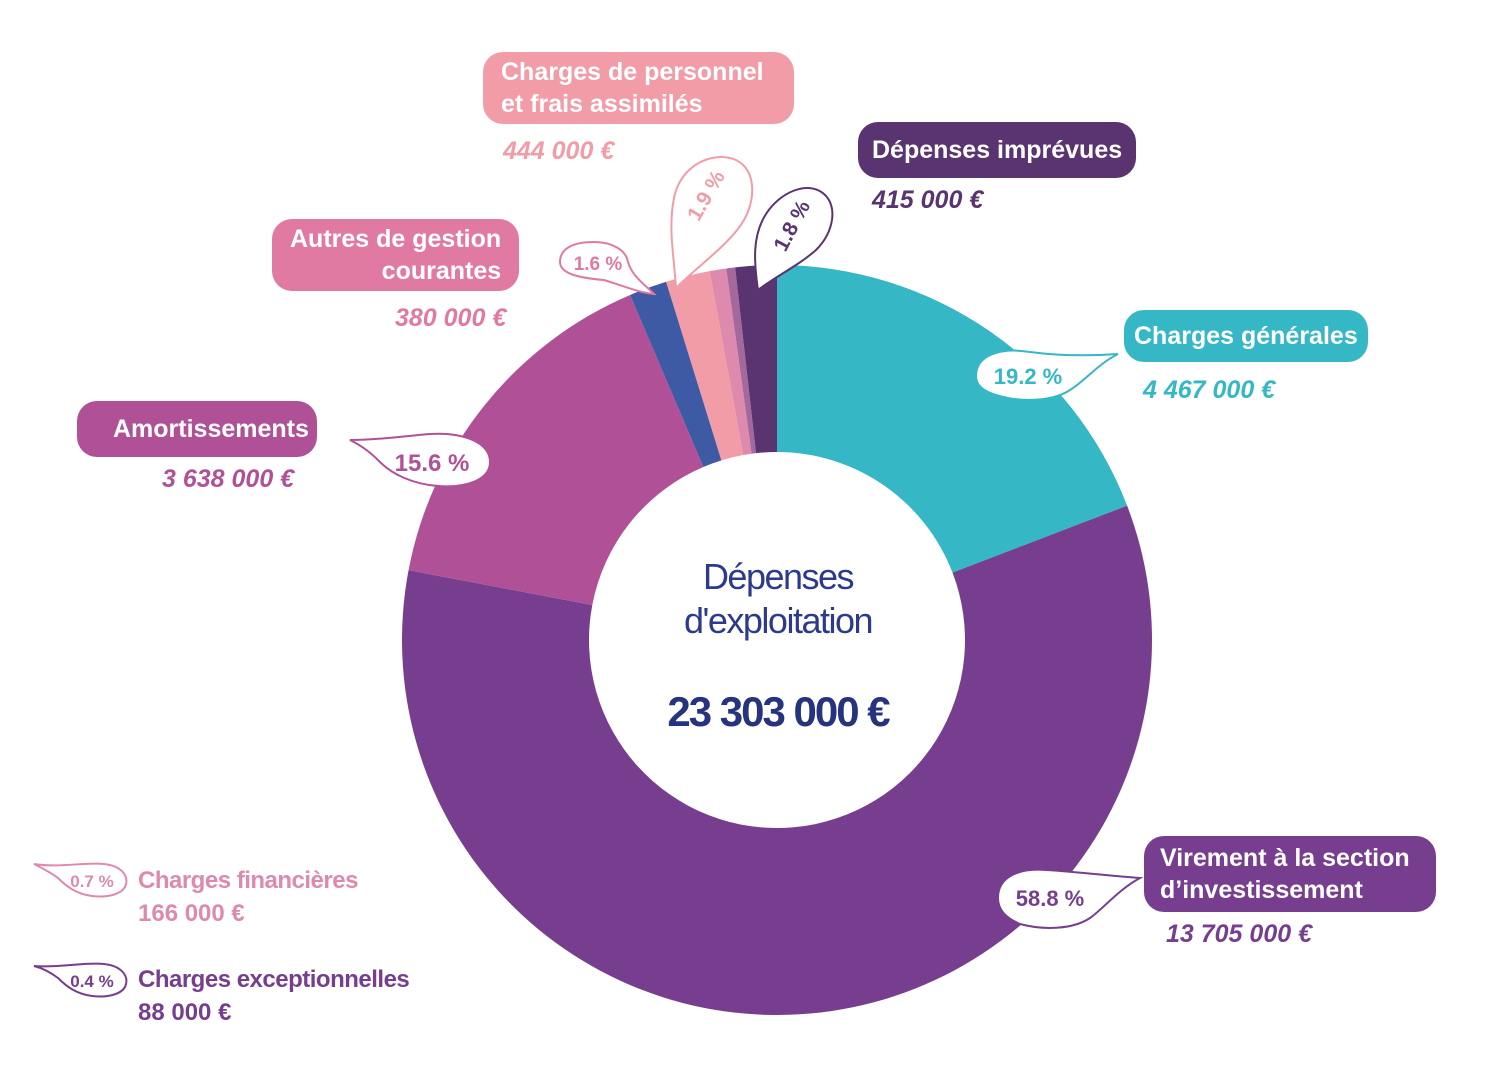 The width and height of the screenshot is (1506, 1079). I want to click on pct-bubble-exceptionnelles: 0.4 %, so click(80, 980).